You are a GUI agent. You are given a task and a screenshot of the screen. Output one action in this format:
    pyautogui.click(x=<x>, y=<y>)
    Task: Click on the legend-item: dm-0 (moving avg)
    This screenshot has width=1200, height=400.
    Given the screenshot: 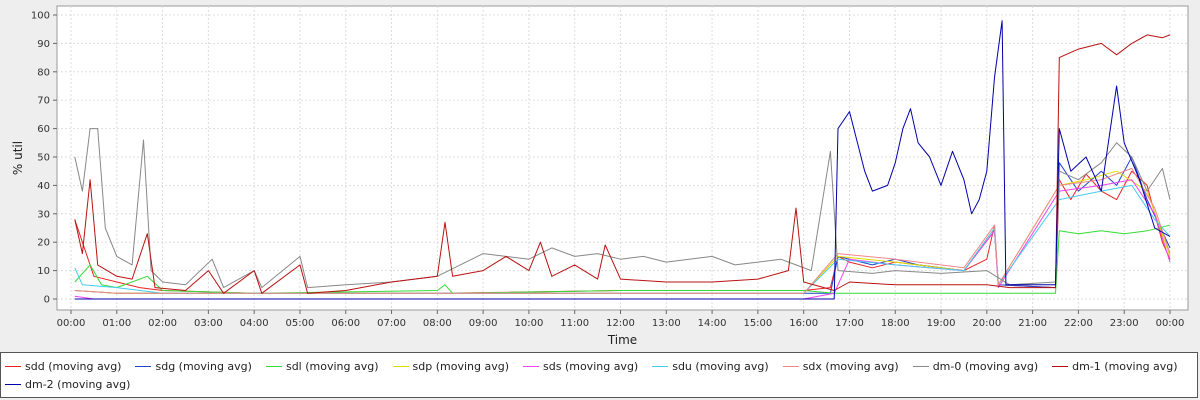 What is the action you would take?
    pyautogui.click(x=975, y=366)
    